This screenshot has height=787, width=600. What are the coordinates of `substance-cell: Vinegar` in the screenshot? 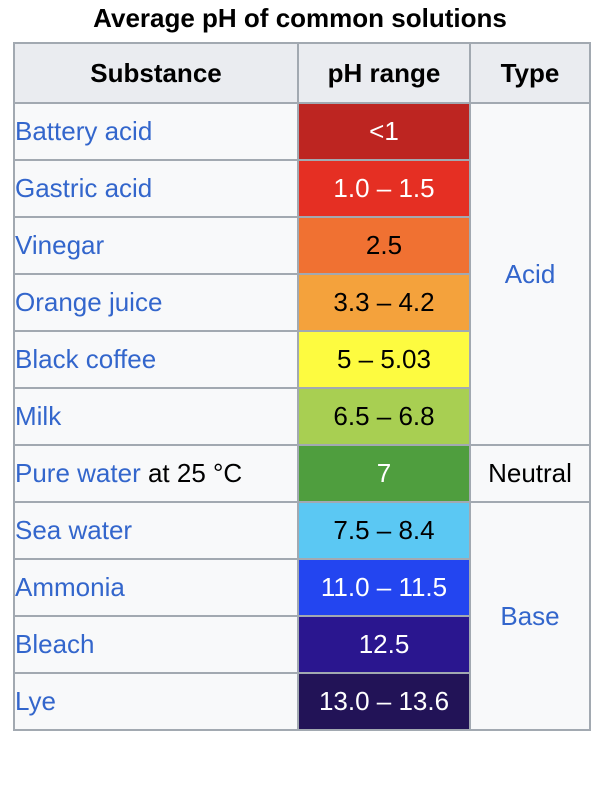 It's located at (156, 245).